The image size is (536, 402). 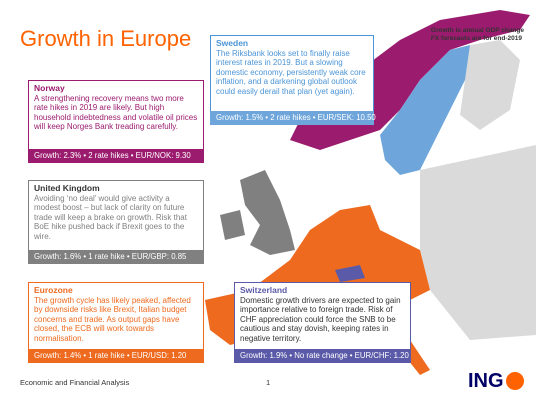 I want to click on footer-source: Economic and Financial Analysis, so click(x=75, y=382).